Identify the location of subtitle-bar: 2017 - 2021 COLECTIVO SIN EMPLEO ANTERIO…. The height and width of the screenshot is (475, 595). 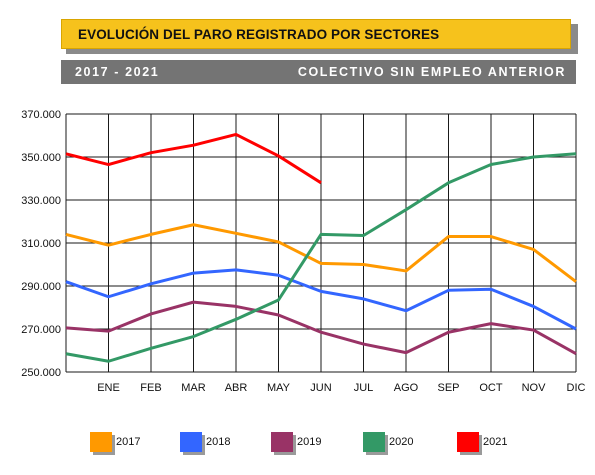
(318, 72).